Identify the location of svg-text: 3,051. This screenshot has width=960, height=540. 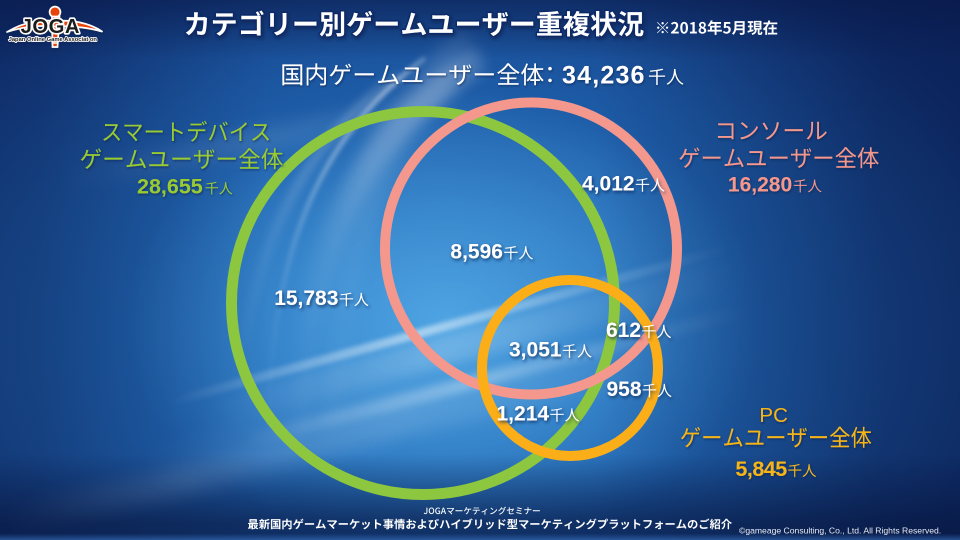
(535, 350).